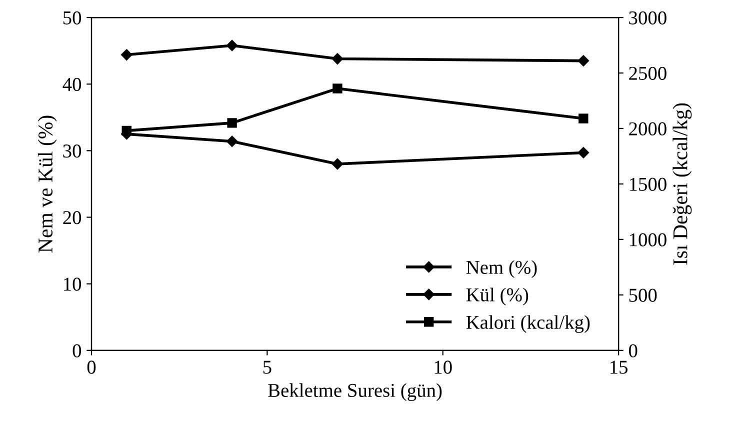 Image resolution: width=732 pixels, height=438 pixels. What do you see at coordinates (619, 367) in the screenshot?
I see `x-tick-label: 15` at bounding box center [619, 367].